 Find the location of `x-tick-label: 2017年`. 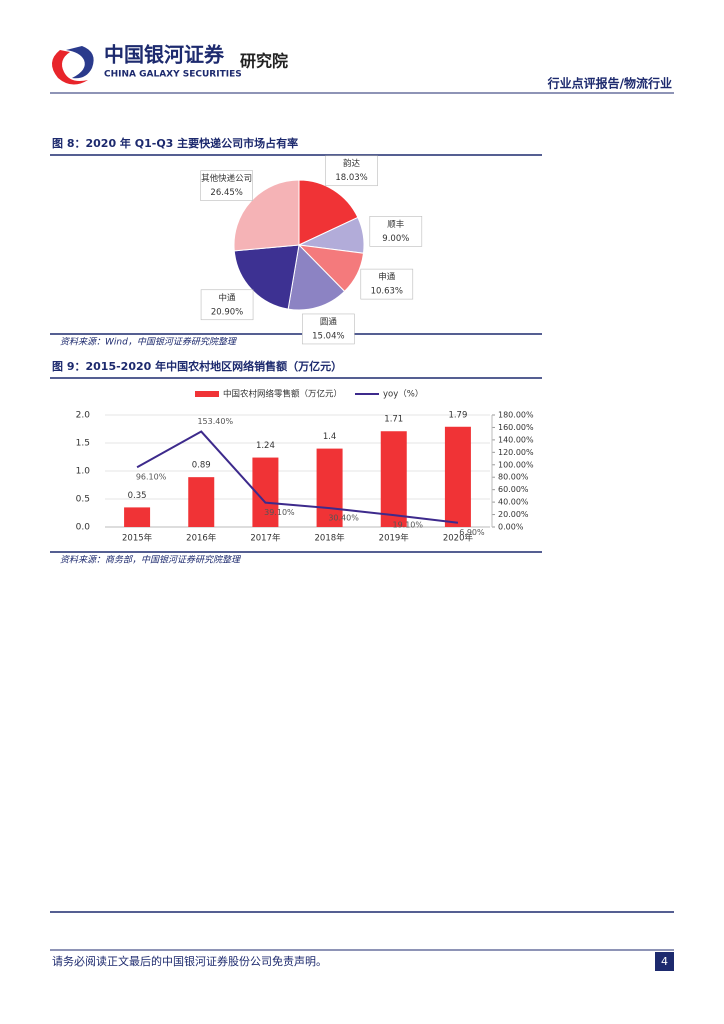

x-tick-label: 2017年 is located at coordinates (265, 538).